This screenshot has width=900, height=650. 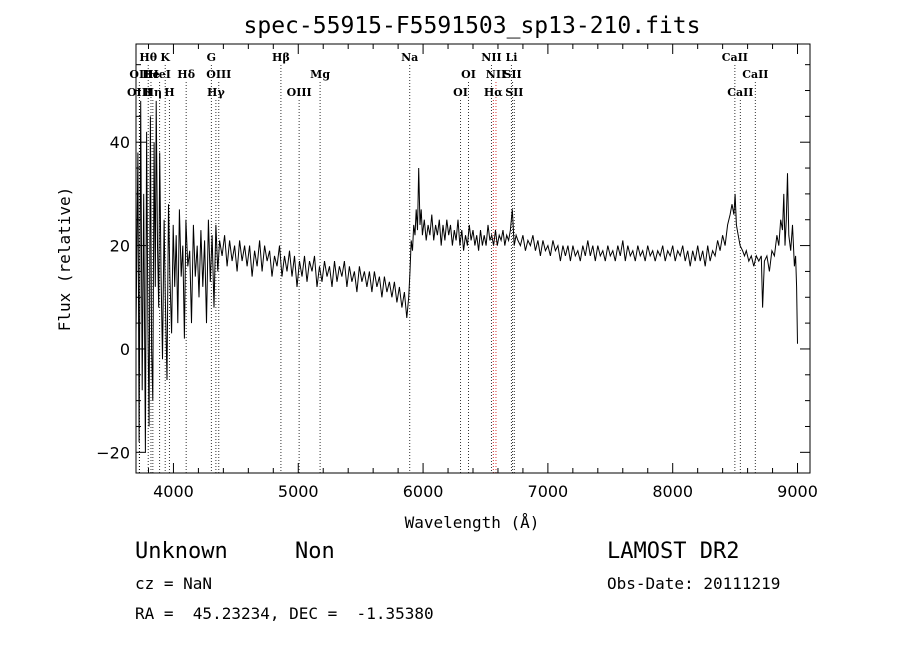 What do you see at coordinates (298, 491) in the screenshot?
I see `x-tick-label: 5000` at bounding box center [298, 491].